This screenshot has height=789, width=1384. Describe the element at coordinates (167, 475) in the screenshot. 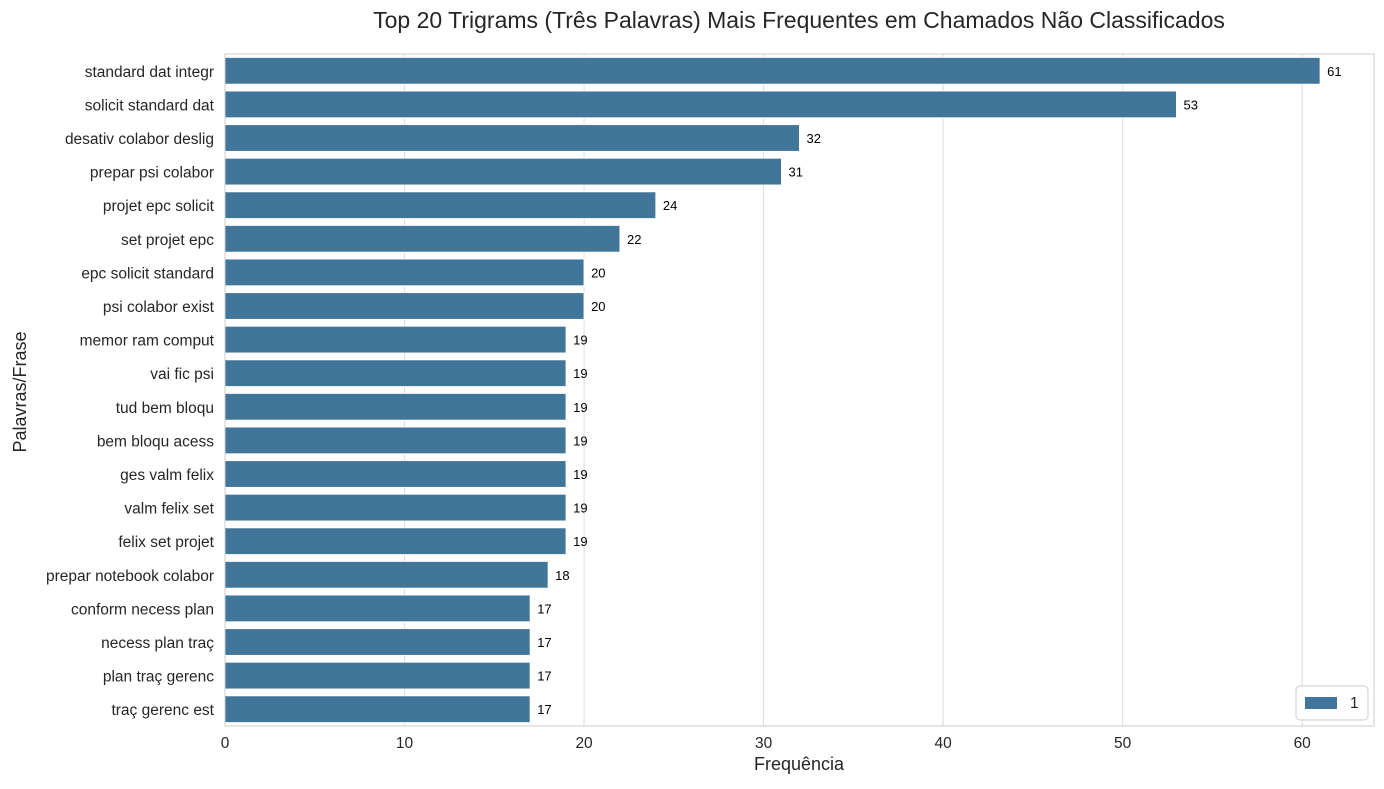

I see `y-tick-label: ges valm felix` at that location.